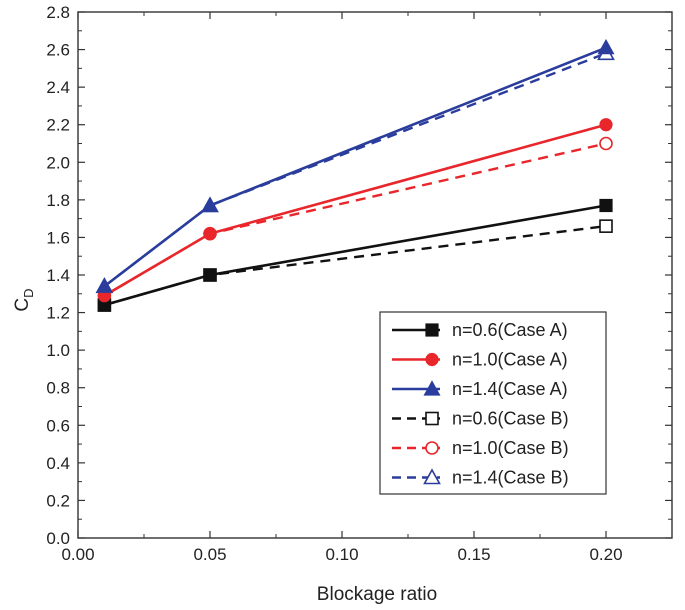  What do you see at coordinates (58, 200) in the screenshot?
I see `y-tick-label: 1.8` at bounding box center [58, 200].